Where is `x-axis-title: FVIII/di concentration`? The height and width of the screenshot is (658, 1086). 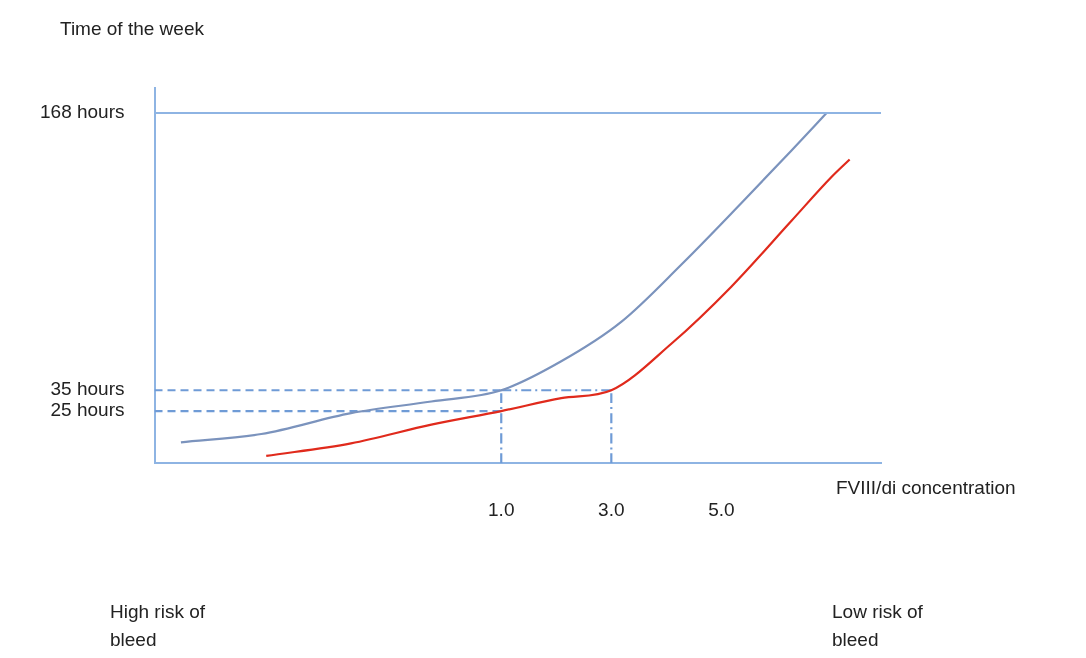 x-axis-title: FVIII/di concentration is located at coordinates (926, 488).